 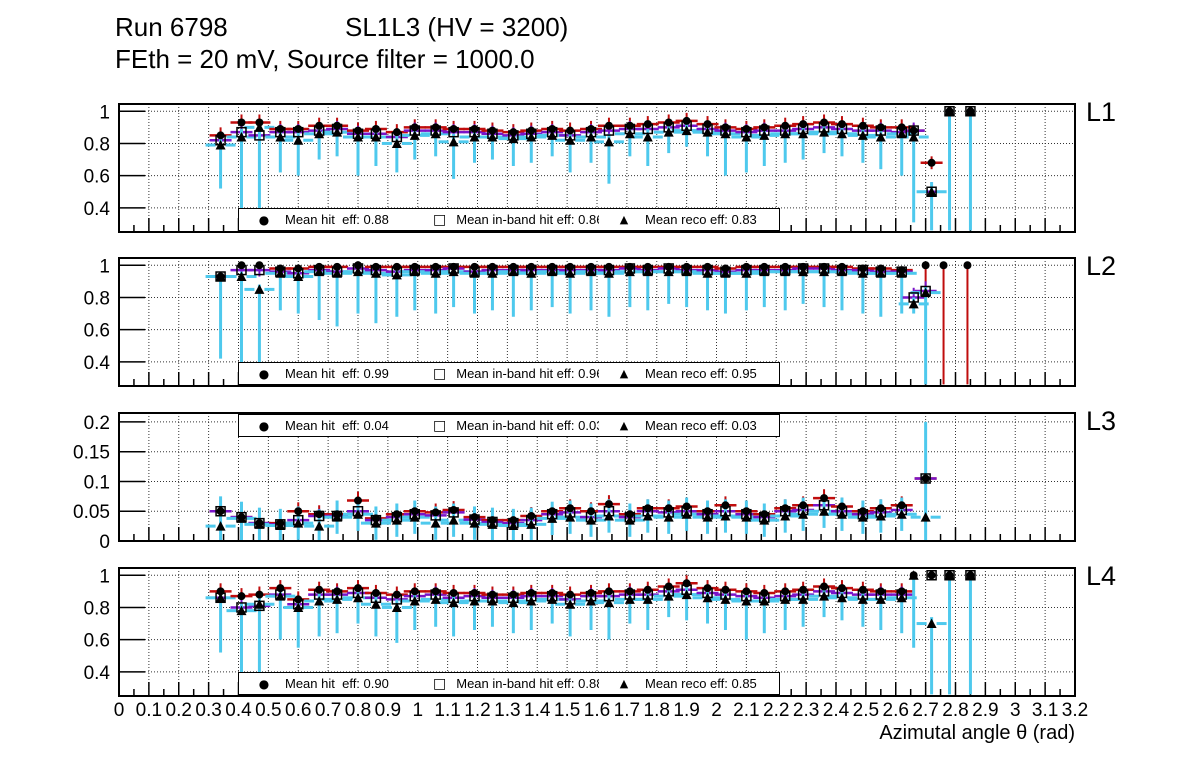 I want to click on legend-entry-inband: □ Mean in-band hit eff: 0.96, so click(x=509, y=374).